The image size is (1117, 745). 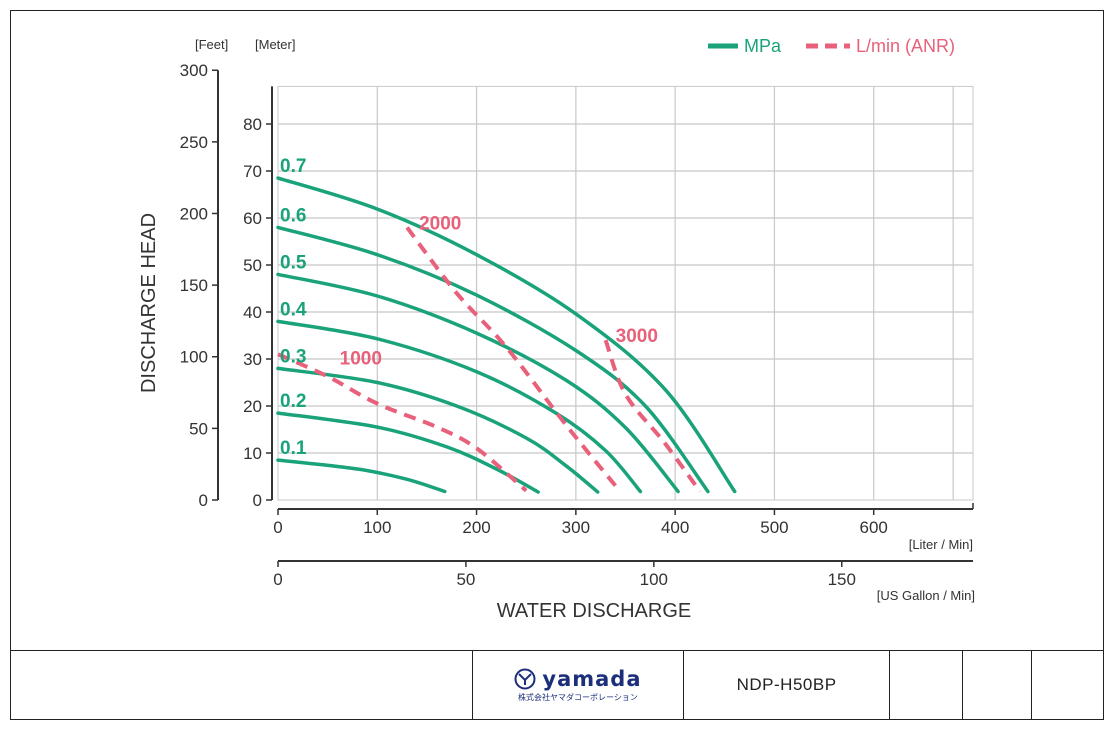 What do you see at coordinates (293, 262) in the screenshot?
I see `pressure-curve-label: 0.5` at bounding box center [293, 262].